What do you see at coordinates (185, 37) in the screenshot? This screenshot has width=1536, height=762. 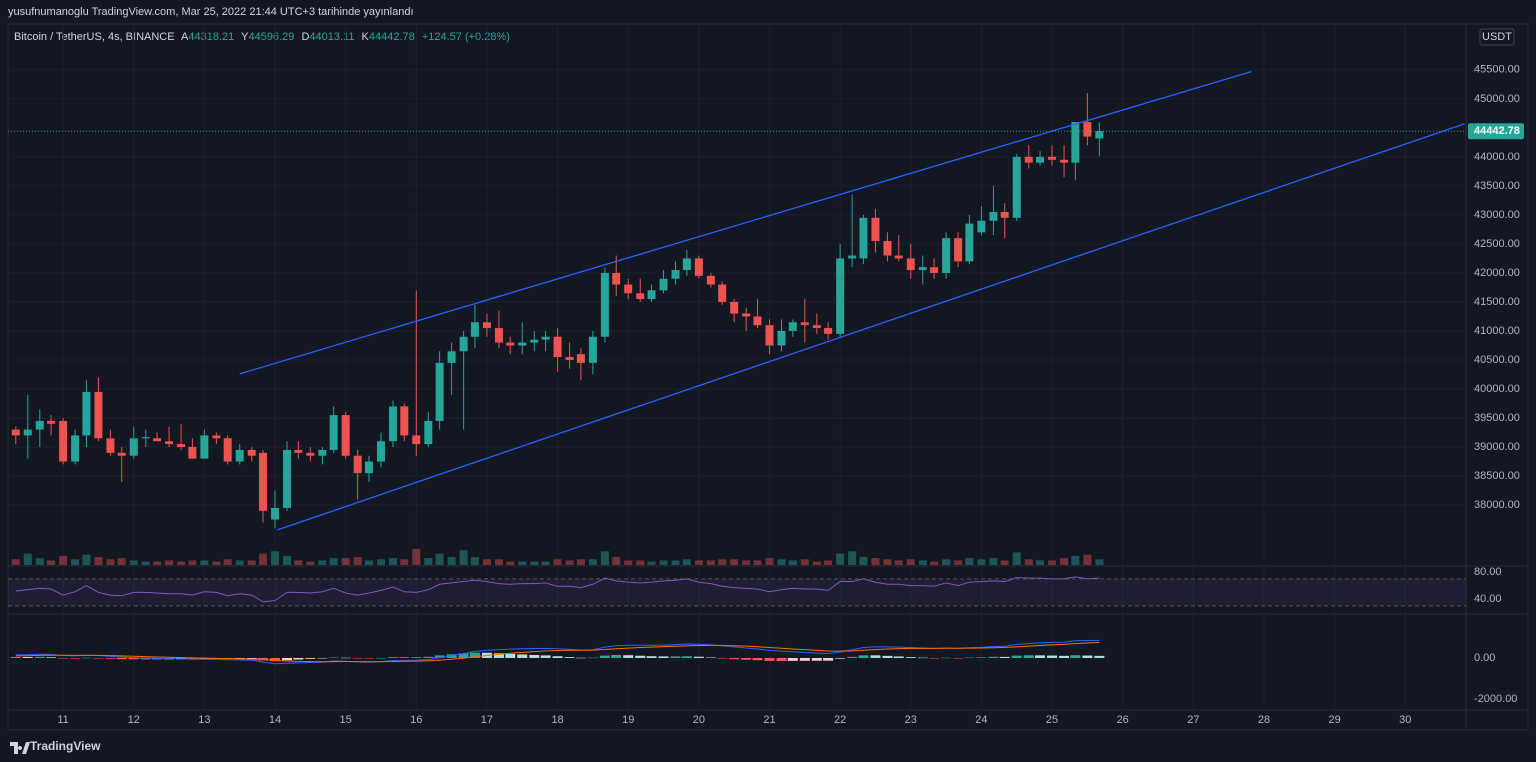 I see `ohlc-label: A` at bounding box center [185, 37].